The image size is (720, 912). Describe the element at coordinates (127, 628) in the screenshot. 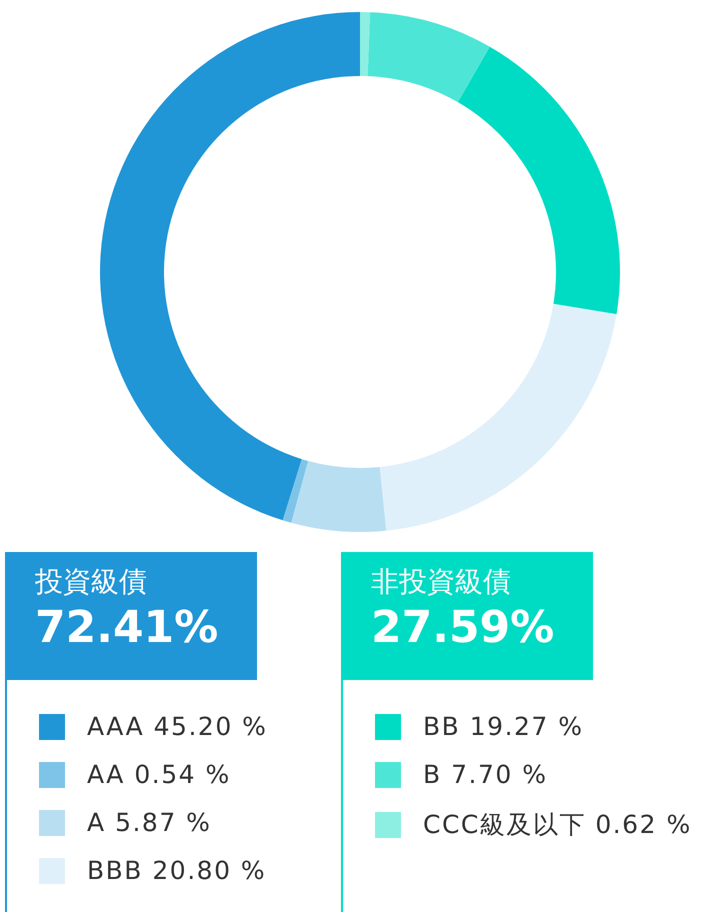

I see `text: 72.41%` at that location.